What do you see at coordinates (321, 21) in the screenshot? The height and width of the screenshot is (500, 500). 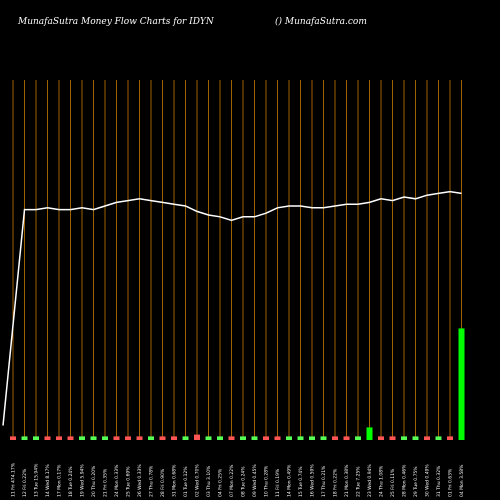 I see `chart-subtitle: () MunafaSutra.com` at bounding box center [321, 21].